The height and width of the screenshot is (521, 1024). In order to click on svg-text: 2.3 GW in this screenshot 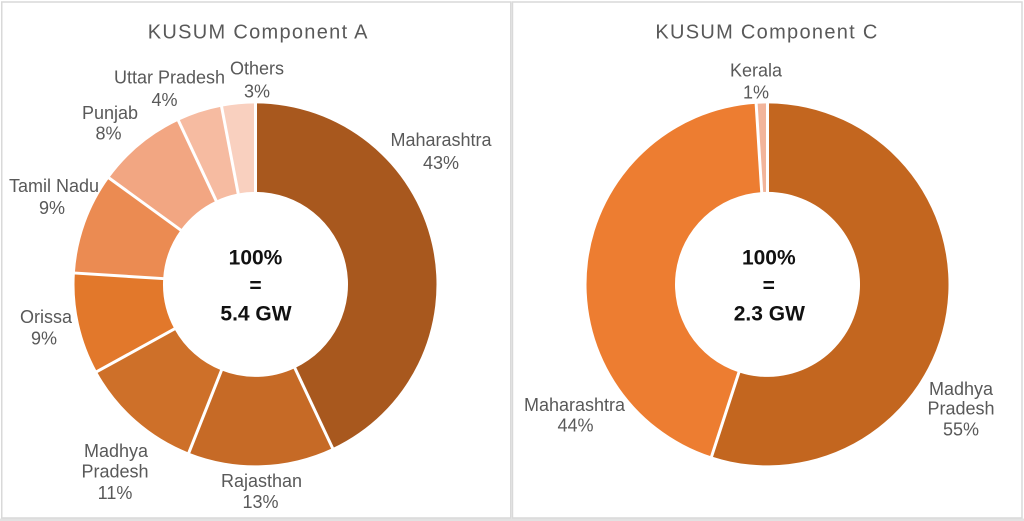, I will do `click(769, 314)`.